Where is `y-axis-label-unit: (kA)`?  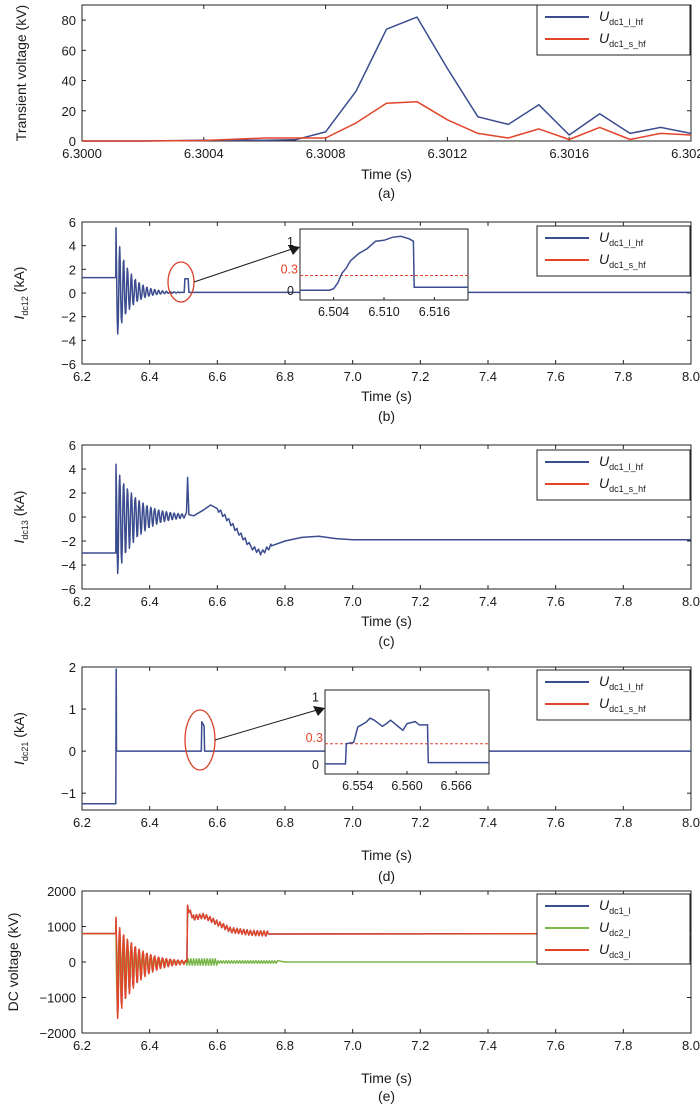 y-axis-label-unit: (kA) is located at coordinates (19, 282).